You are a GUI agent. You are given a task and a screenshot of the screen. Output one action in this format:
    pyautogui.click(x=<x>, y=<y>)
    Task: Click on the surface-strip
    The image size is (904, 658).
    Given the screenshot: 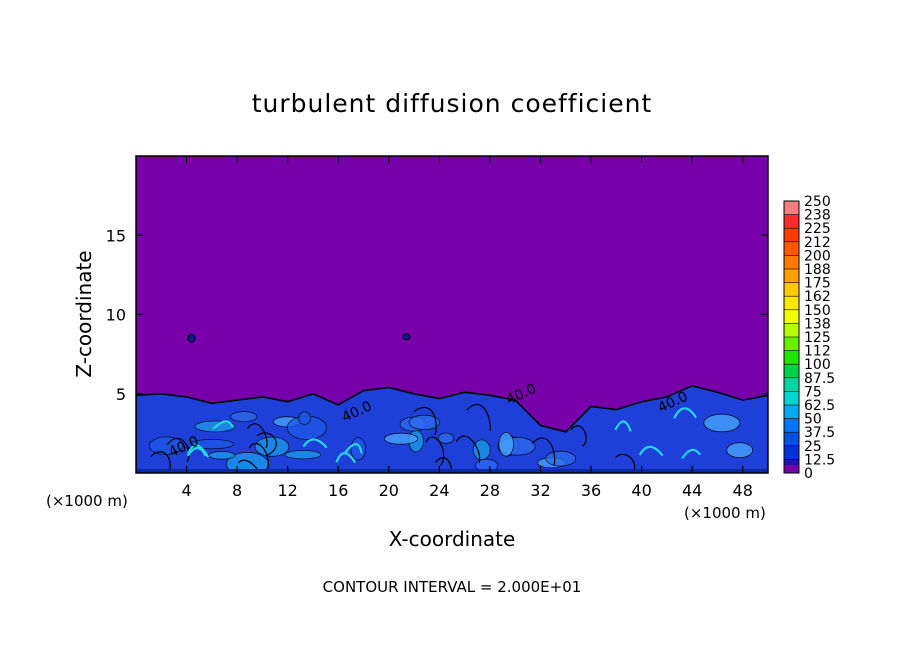 What is the action you would take?
    pyautogui.click(x=452, y=471)
    